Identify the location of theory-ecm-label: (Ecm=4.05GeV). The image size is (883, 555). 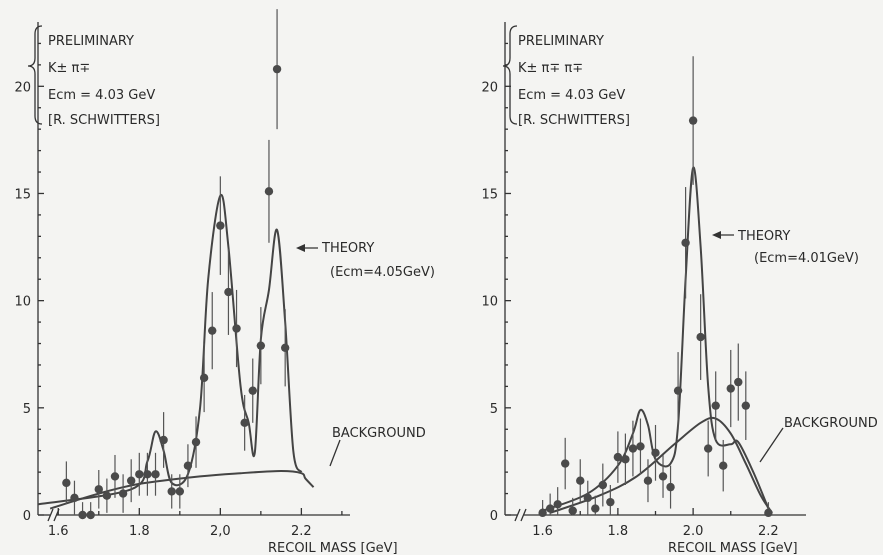
(382, 272).